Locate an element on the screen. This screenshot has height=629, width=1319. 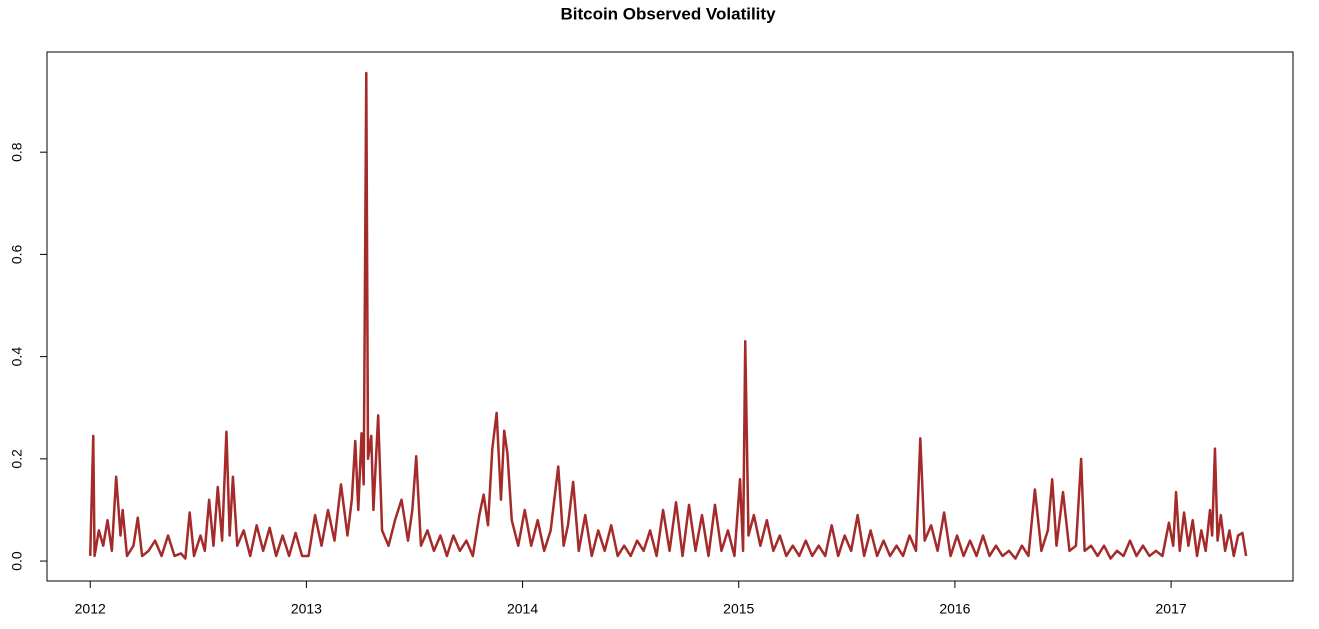
x-tick-label: 2013 is located at coordinates (306, 609).